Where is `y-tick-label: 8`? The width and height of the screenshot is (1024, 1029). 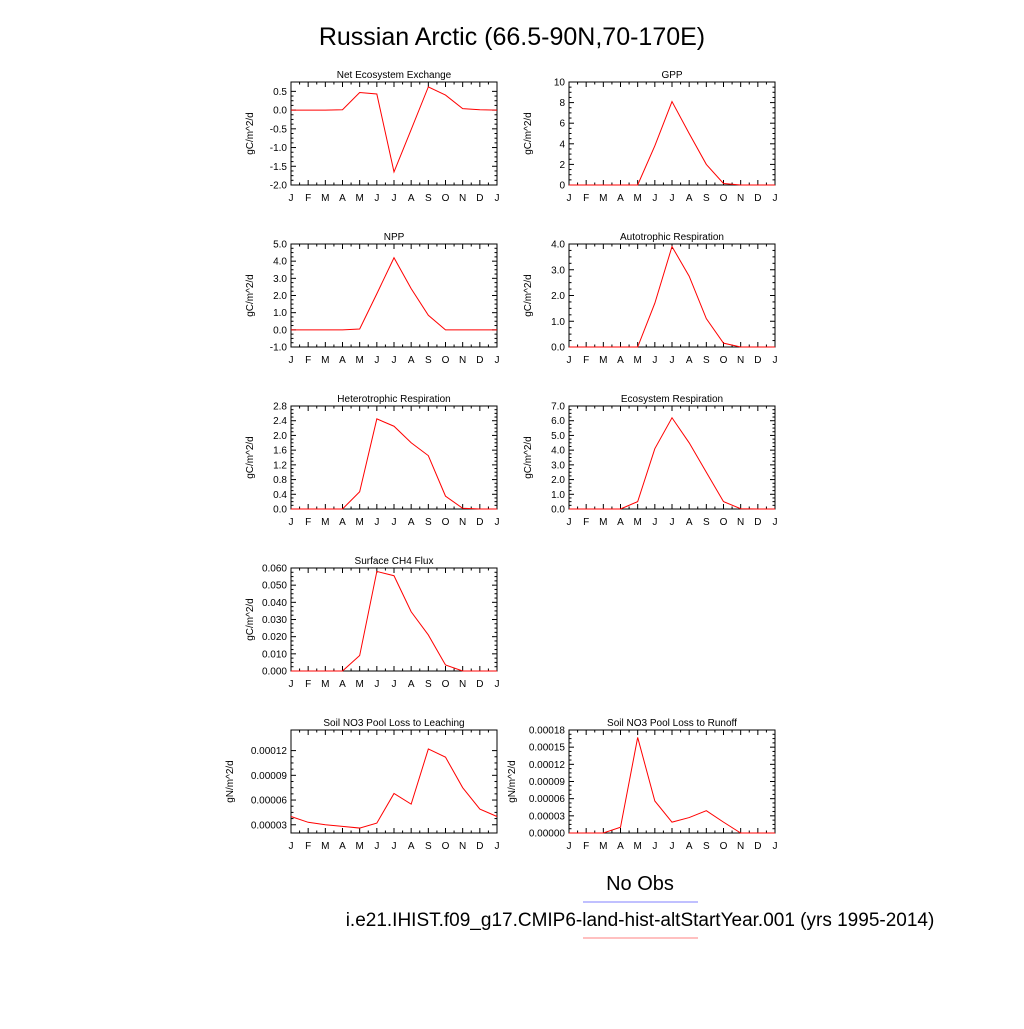 y-tick-label: 8 is located at coordinates (562, 103).